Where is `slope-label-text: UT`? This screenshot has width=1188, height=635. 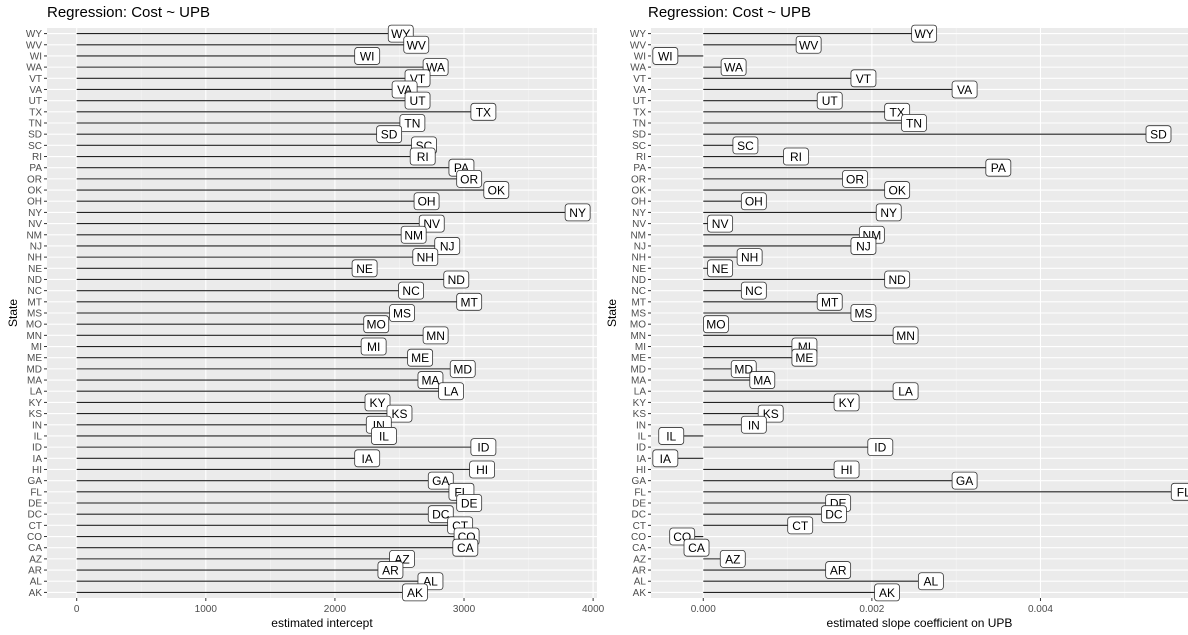 slope-label-text: UT is located at coordinates (830, 101).